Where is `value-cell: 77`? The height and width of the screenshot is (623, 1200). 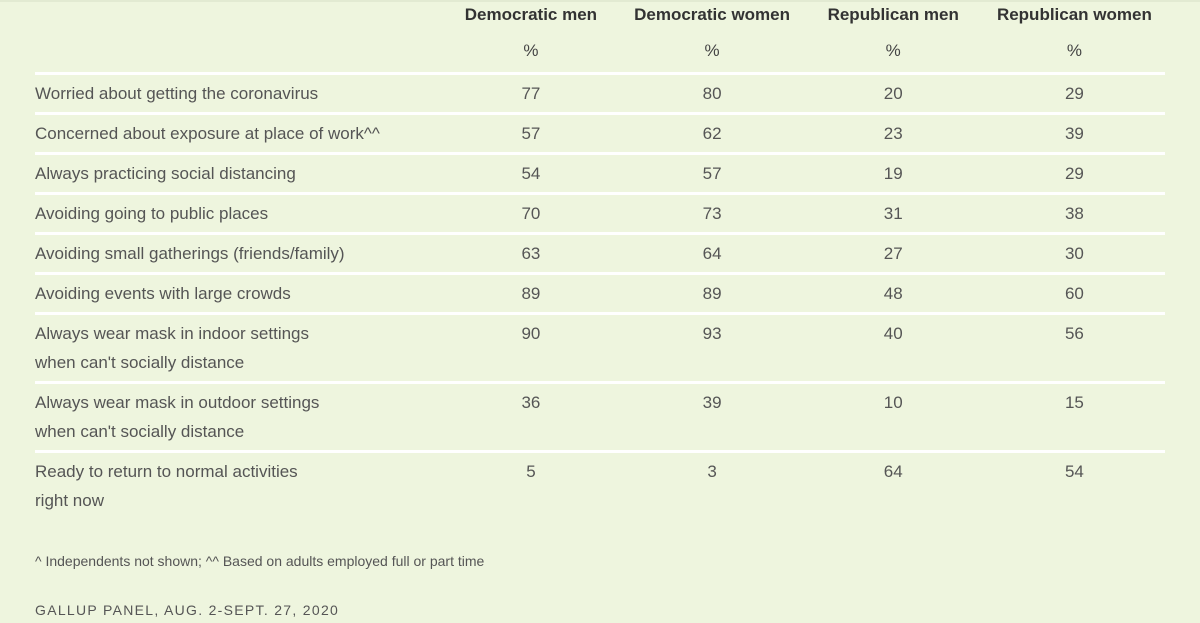
value-cell: 77 is located at coordinates (531, 93).